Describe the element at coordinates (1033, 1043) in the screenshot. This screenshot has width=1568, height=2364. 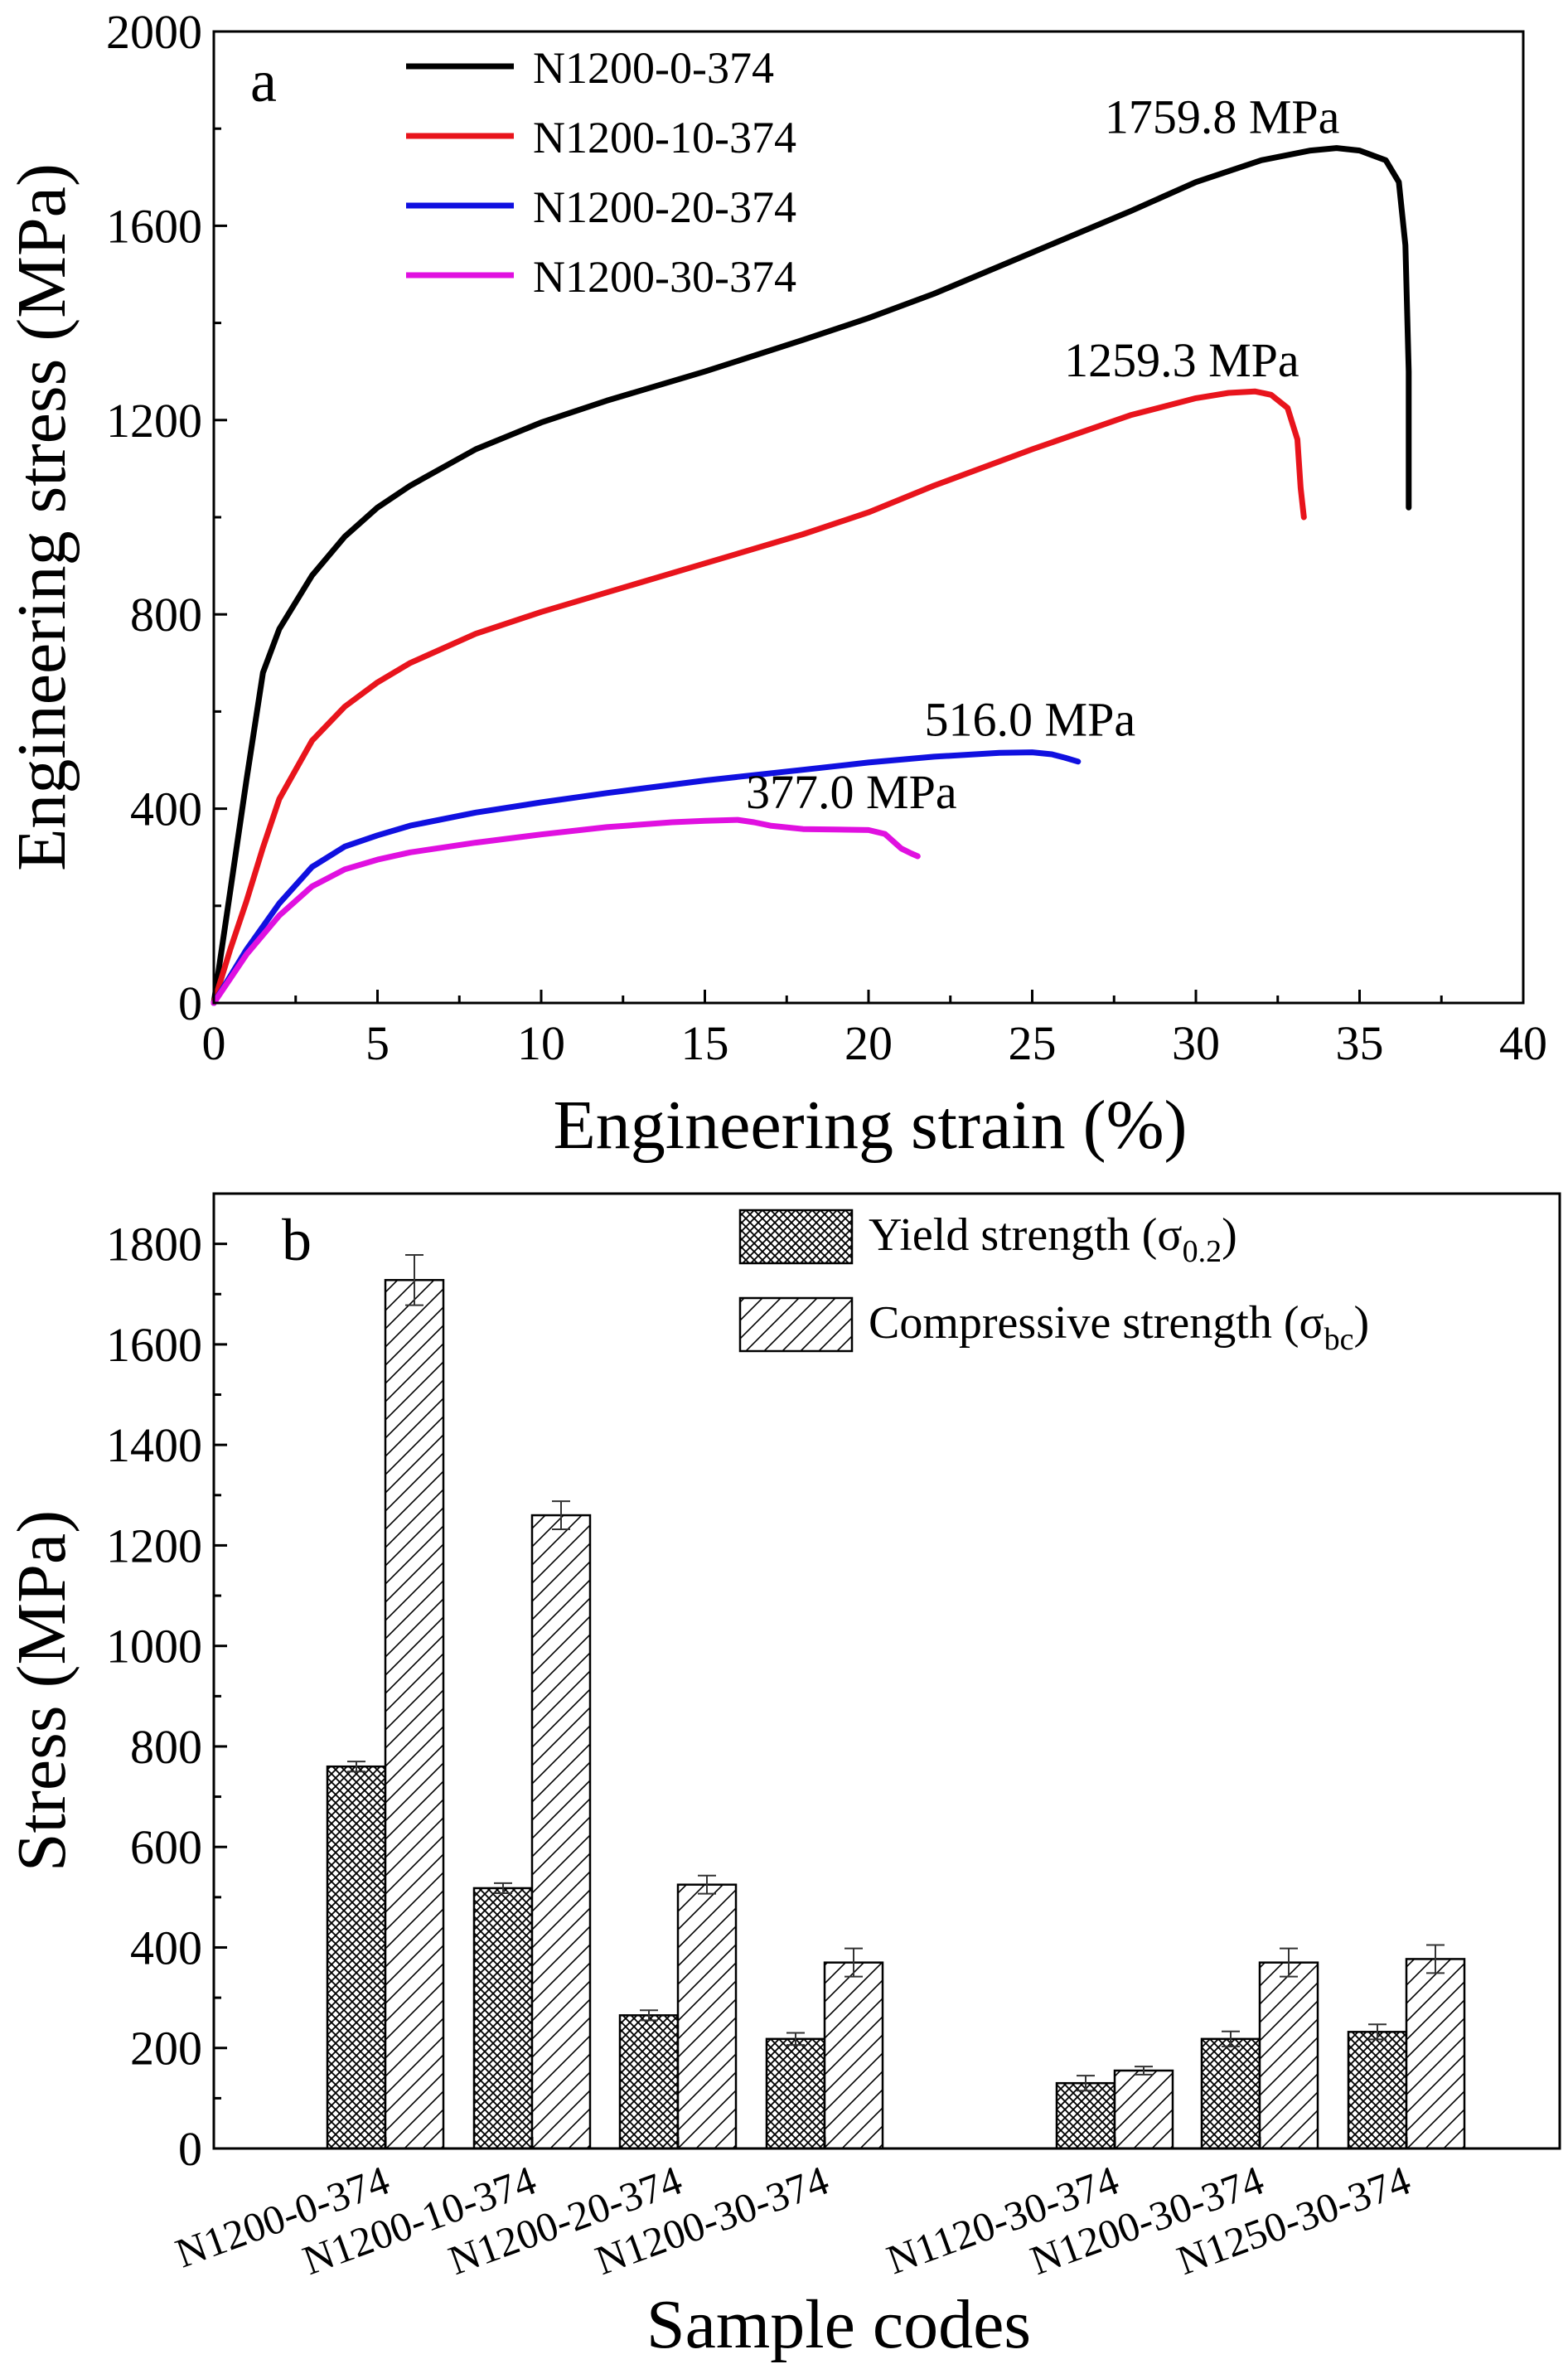
I see `x-tick-label: 25` at that location.